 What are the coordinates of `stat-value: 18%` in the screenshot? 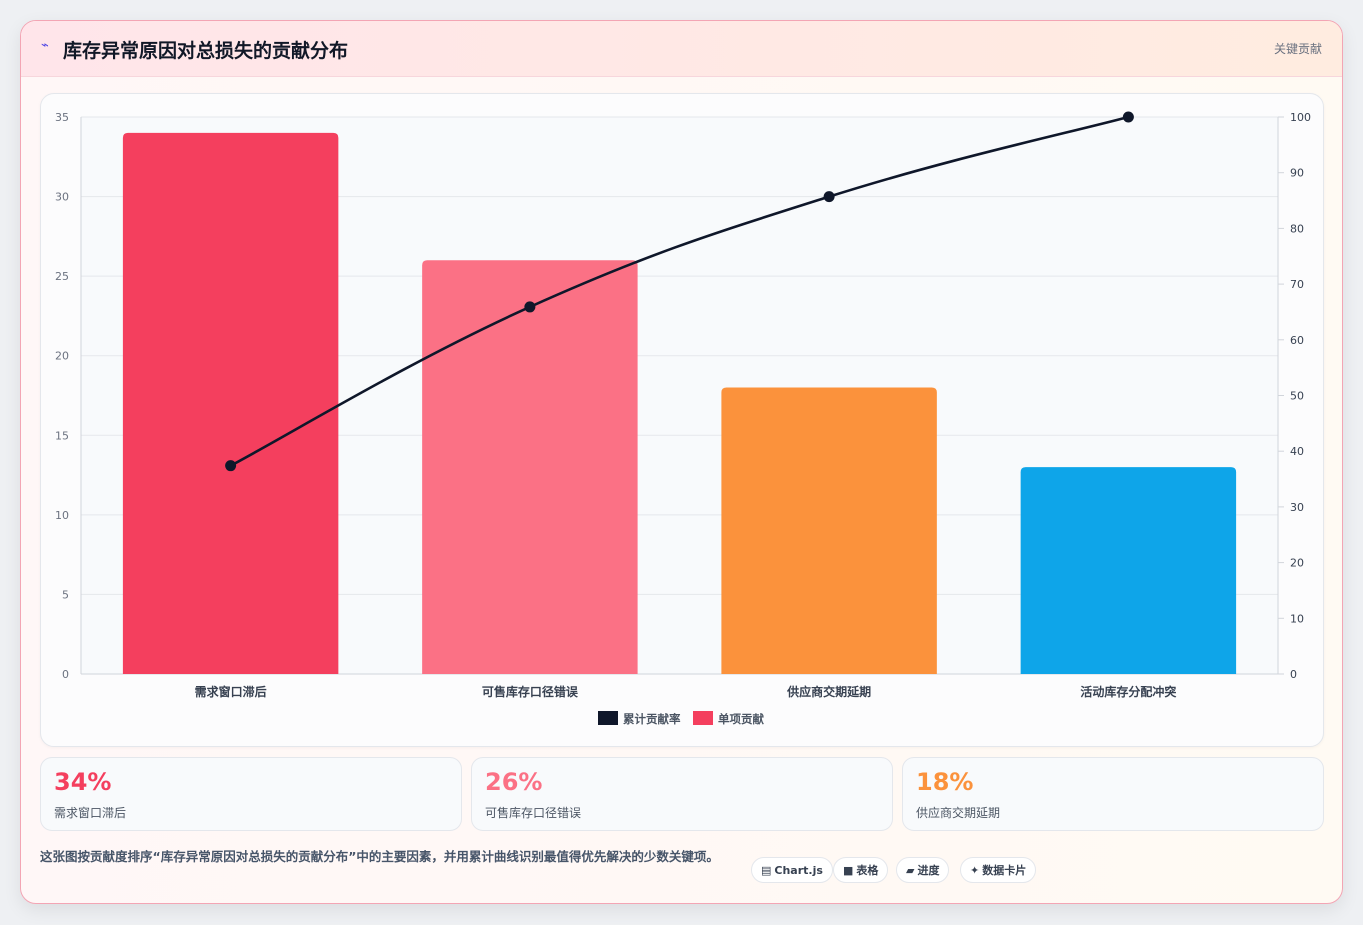 It's located at (945, 782).